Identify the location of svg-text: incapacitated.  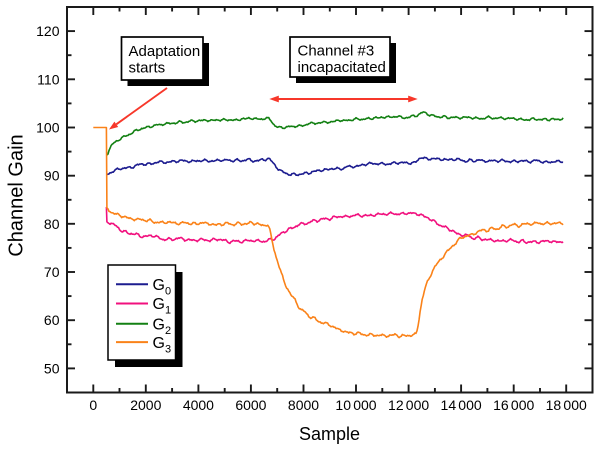
(342, 67).